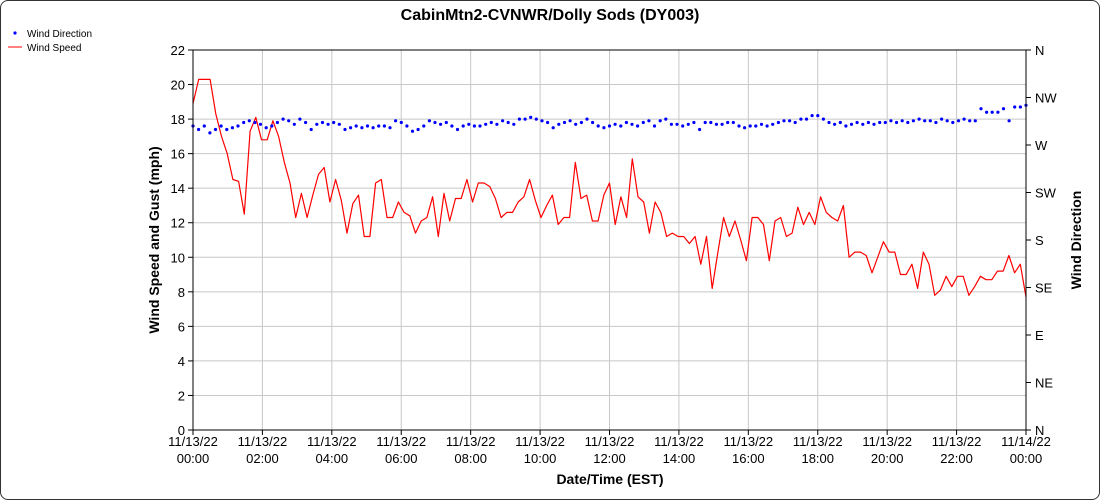  What do you see at coordinates (1046, 98) in the screenshot?
I see `y2-tick-label: NW` at bounding box center [1046, 98].